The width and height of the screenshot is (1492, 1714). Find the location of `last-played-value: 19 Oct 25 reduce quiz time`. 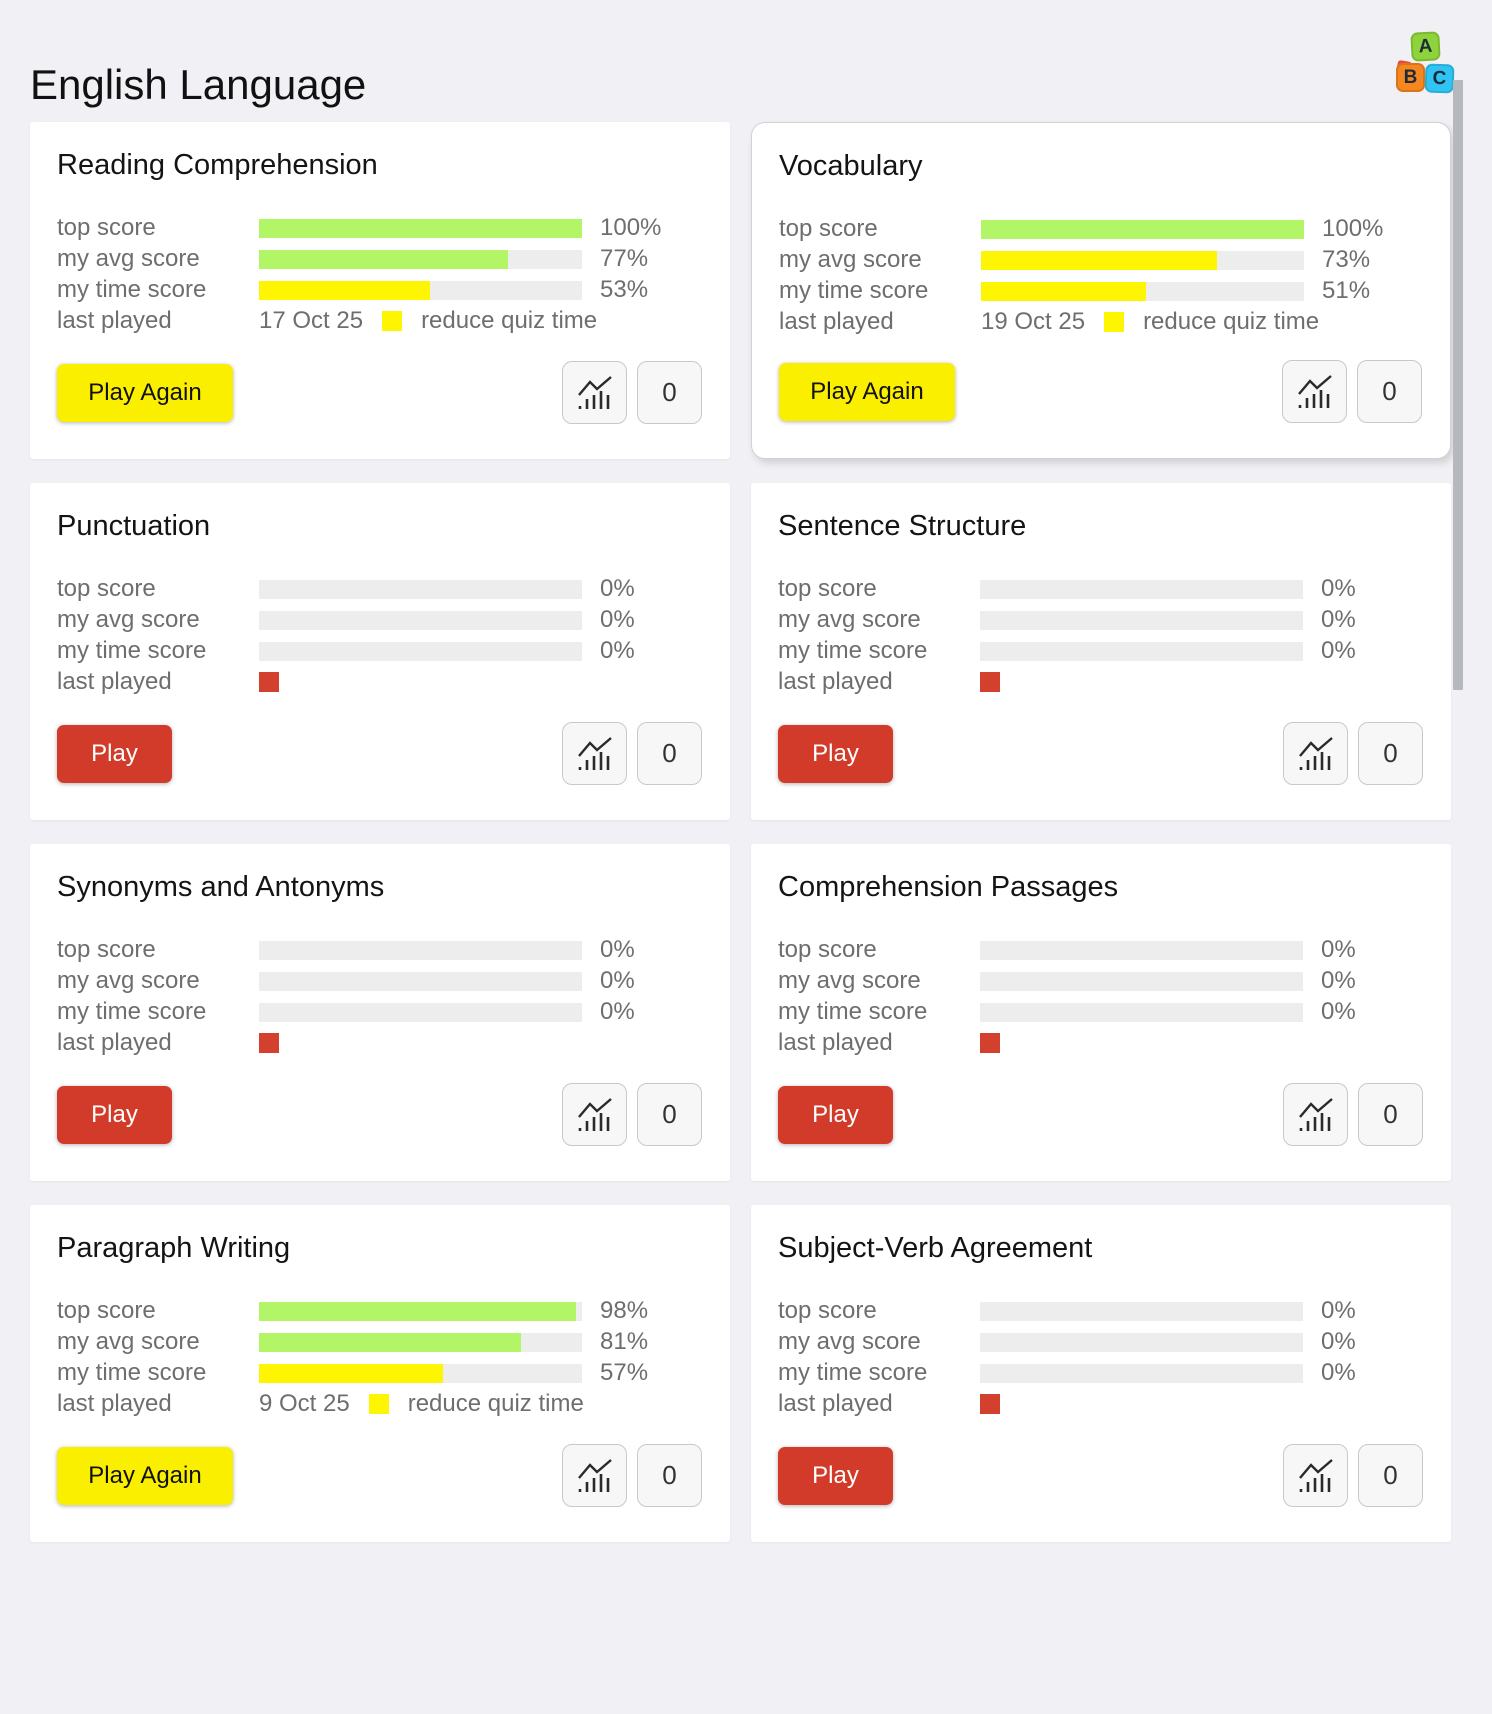

last-played-value: 19 Oct 25 reduce quiz time is located at coordinates (1150, 322).